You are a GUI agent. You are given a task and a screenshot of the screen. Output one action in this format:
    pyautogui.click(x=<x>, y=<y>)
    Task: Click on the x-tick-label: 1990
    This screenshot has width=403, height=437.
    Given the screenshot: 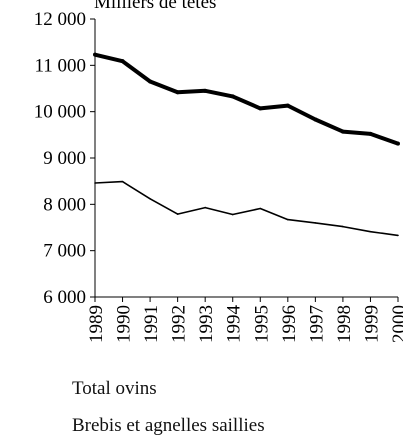 What is the action you would take?
    pyautogui.click(x=124, y=324)
    